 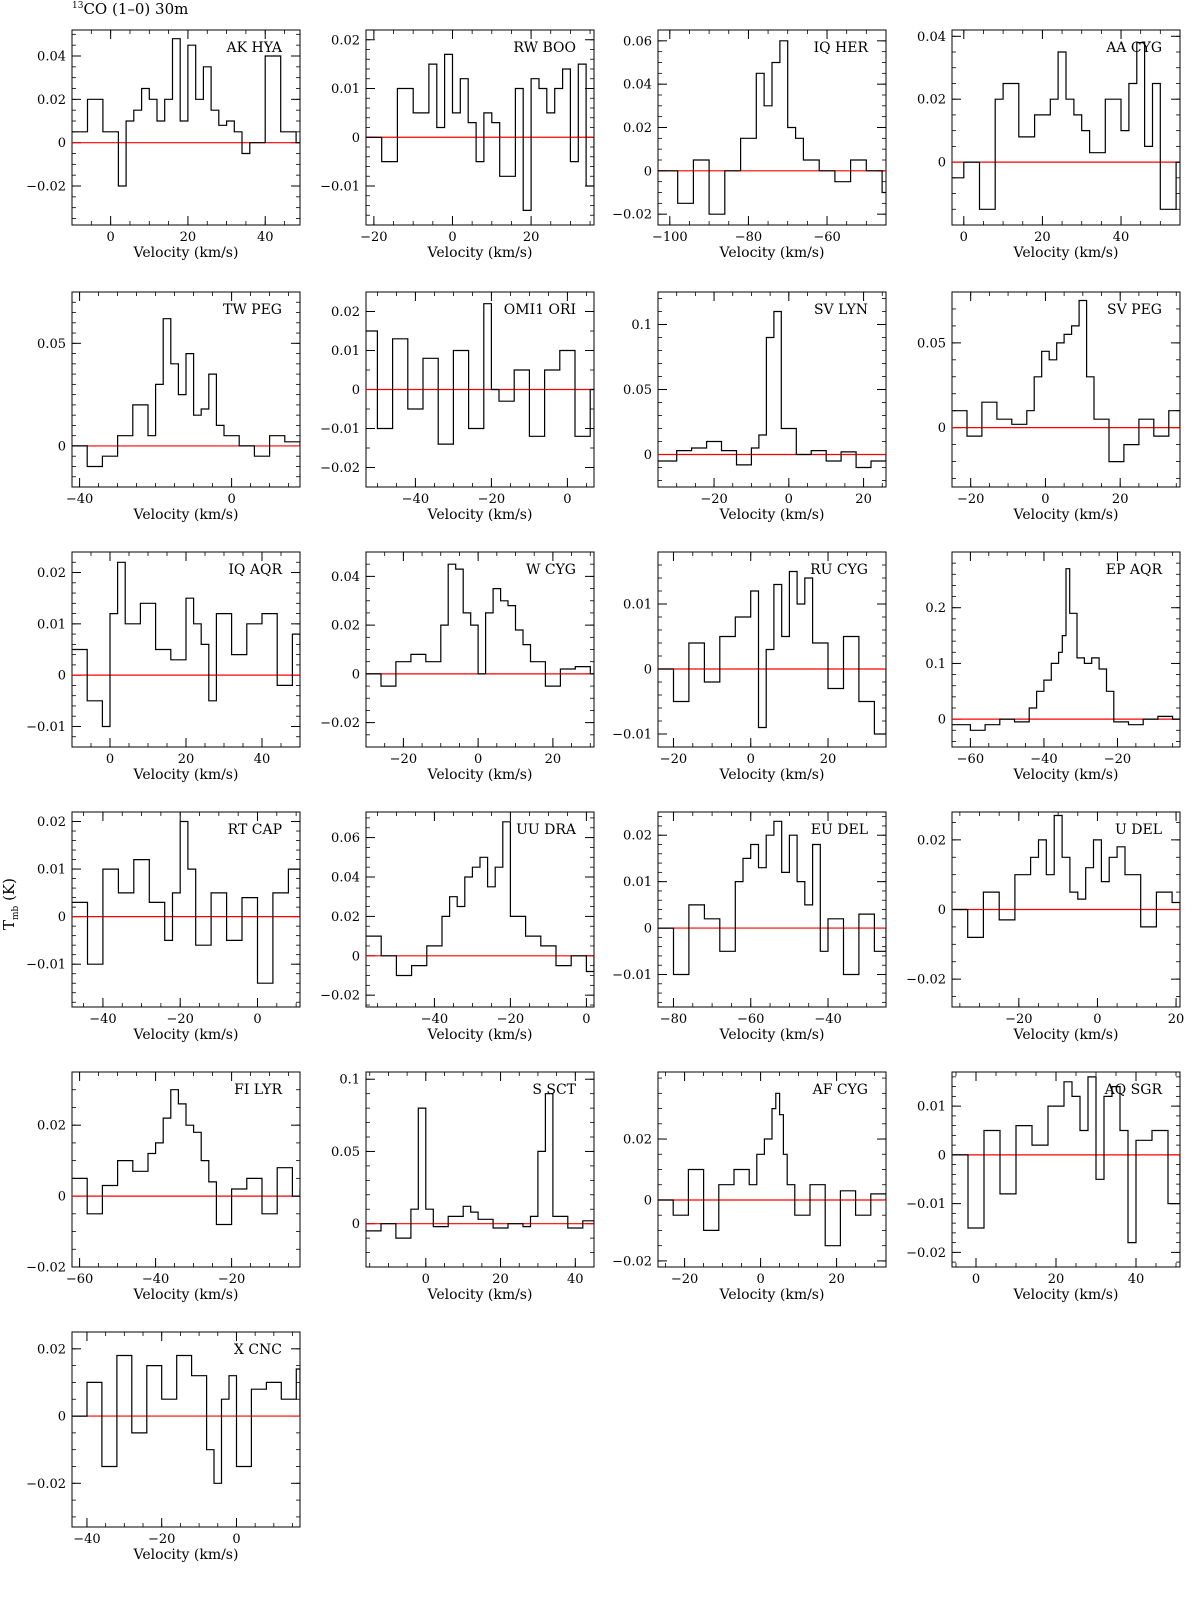 What do you see at coordinates (673, 1019) in the screenshot?
I see `x-tick-label: −80` at bounding box center [673, 1019].